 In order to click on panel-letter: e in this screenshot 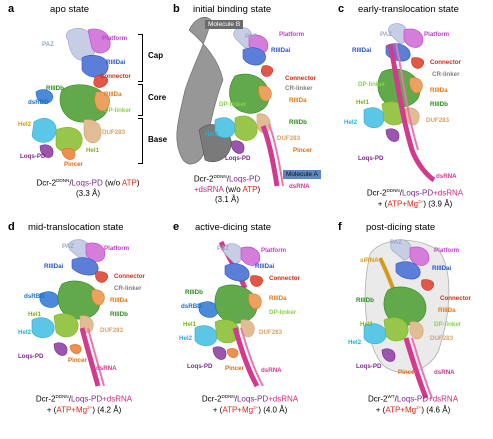, I will do `click(176, 227)`.